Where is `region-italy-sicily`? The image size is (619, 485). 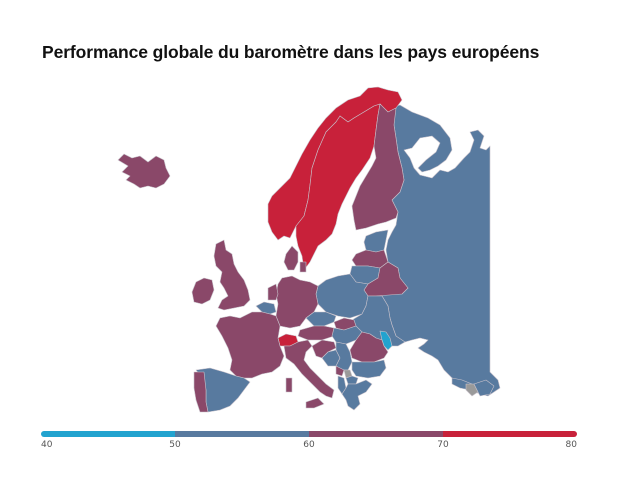
region-italy-sicily is located at coordinates (315, 403).